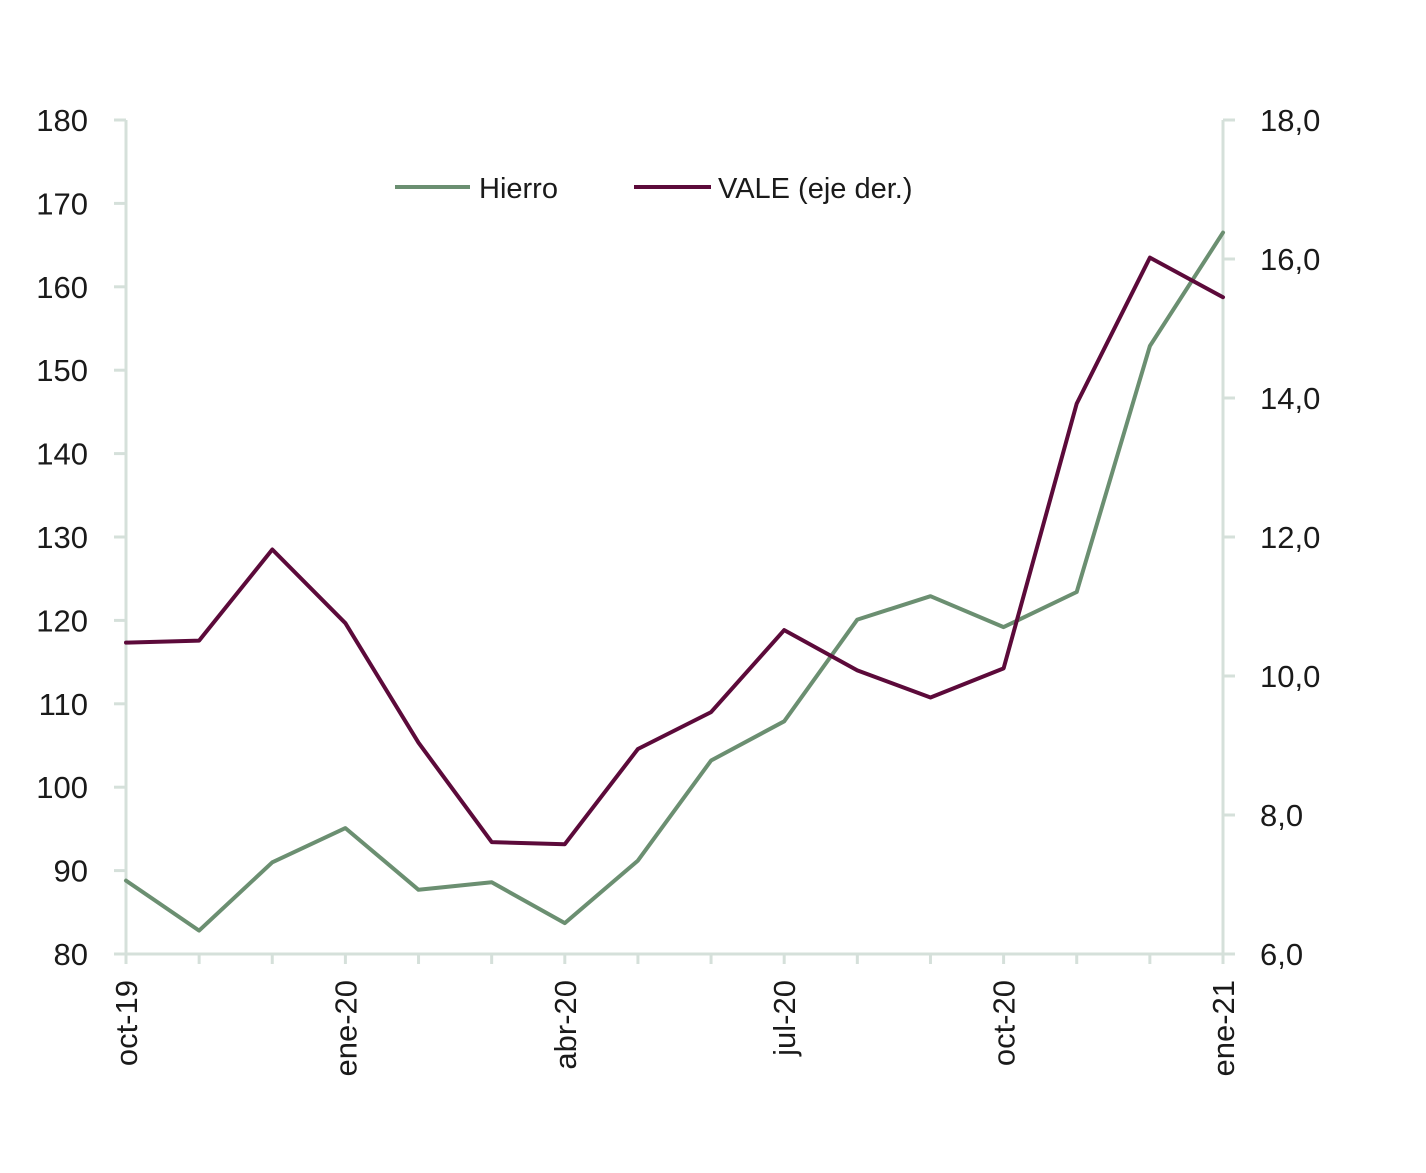 The image size is (1426, 1173). Describe the element at coordinates (126, 1023) in the screenshot. I see `x-tick-label: oct-19` at that location.